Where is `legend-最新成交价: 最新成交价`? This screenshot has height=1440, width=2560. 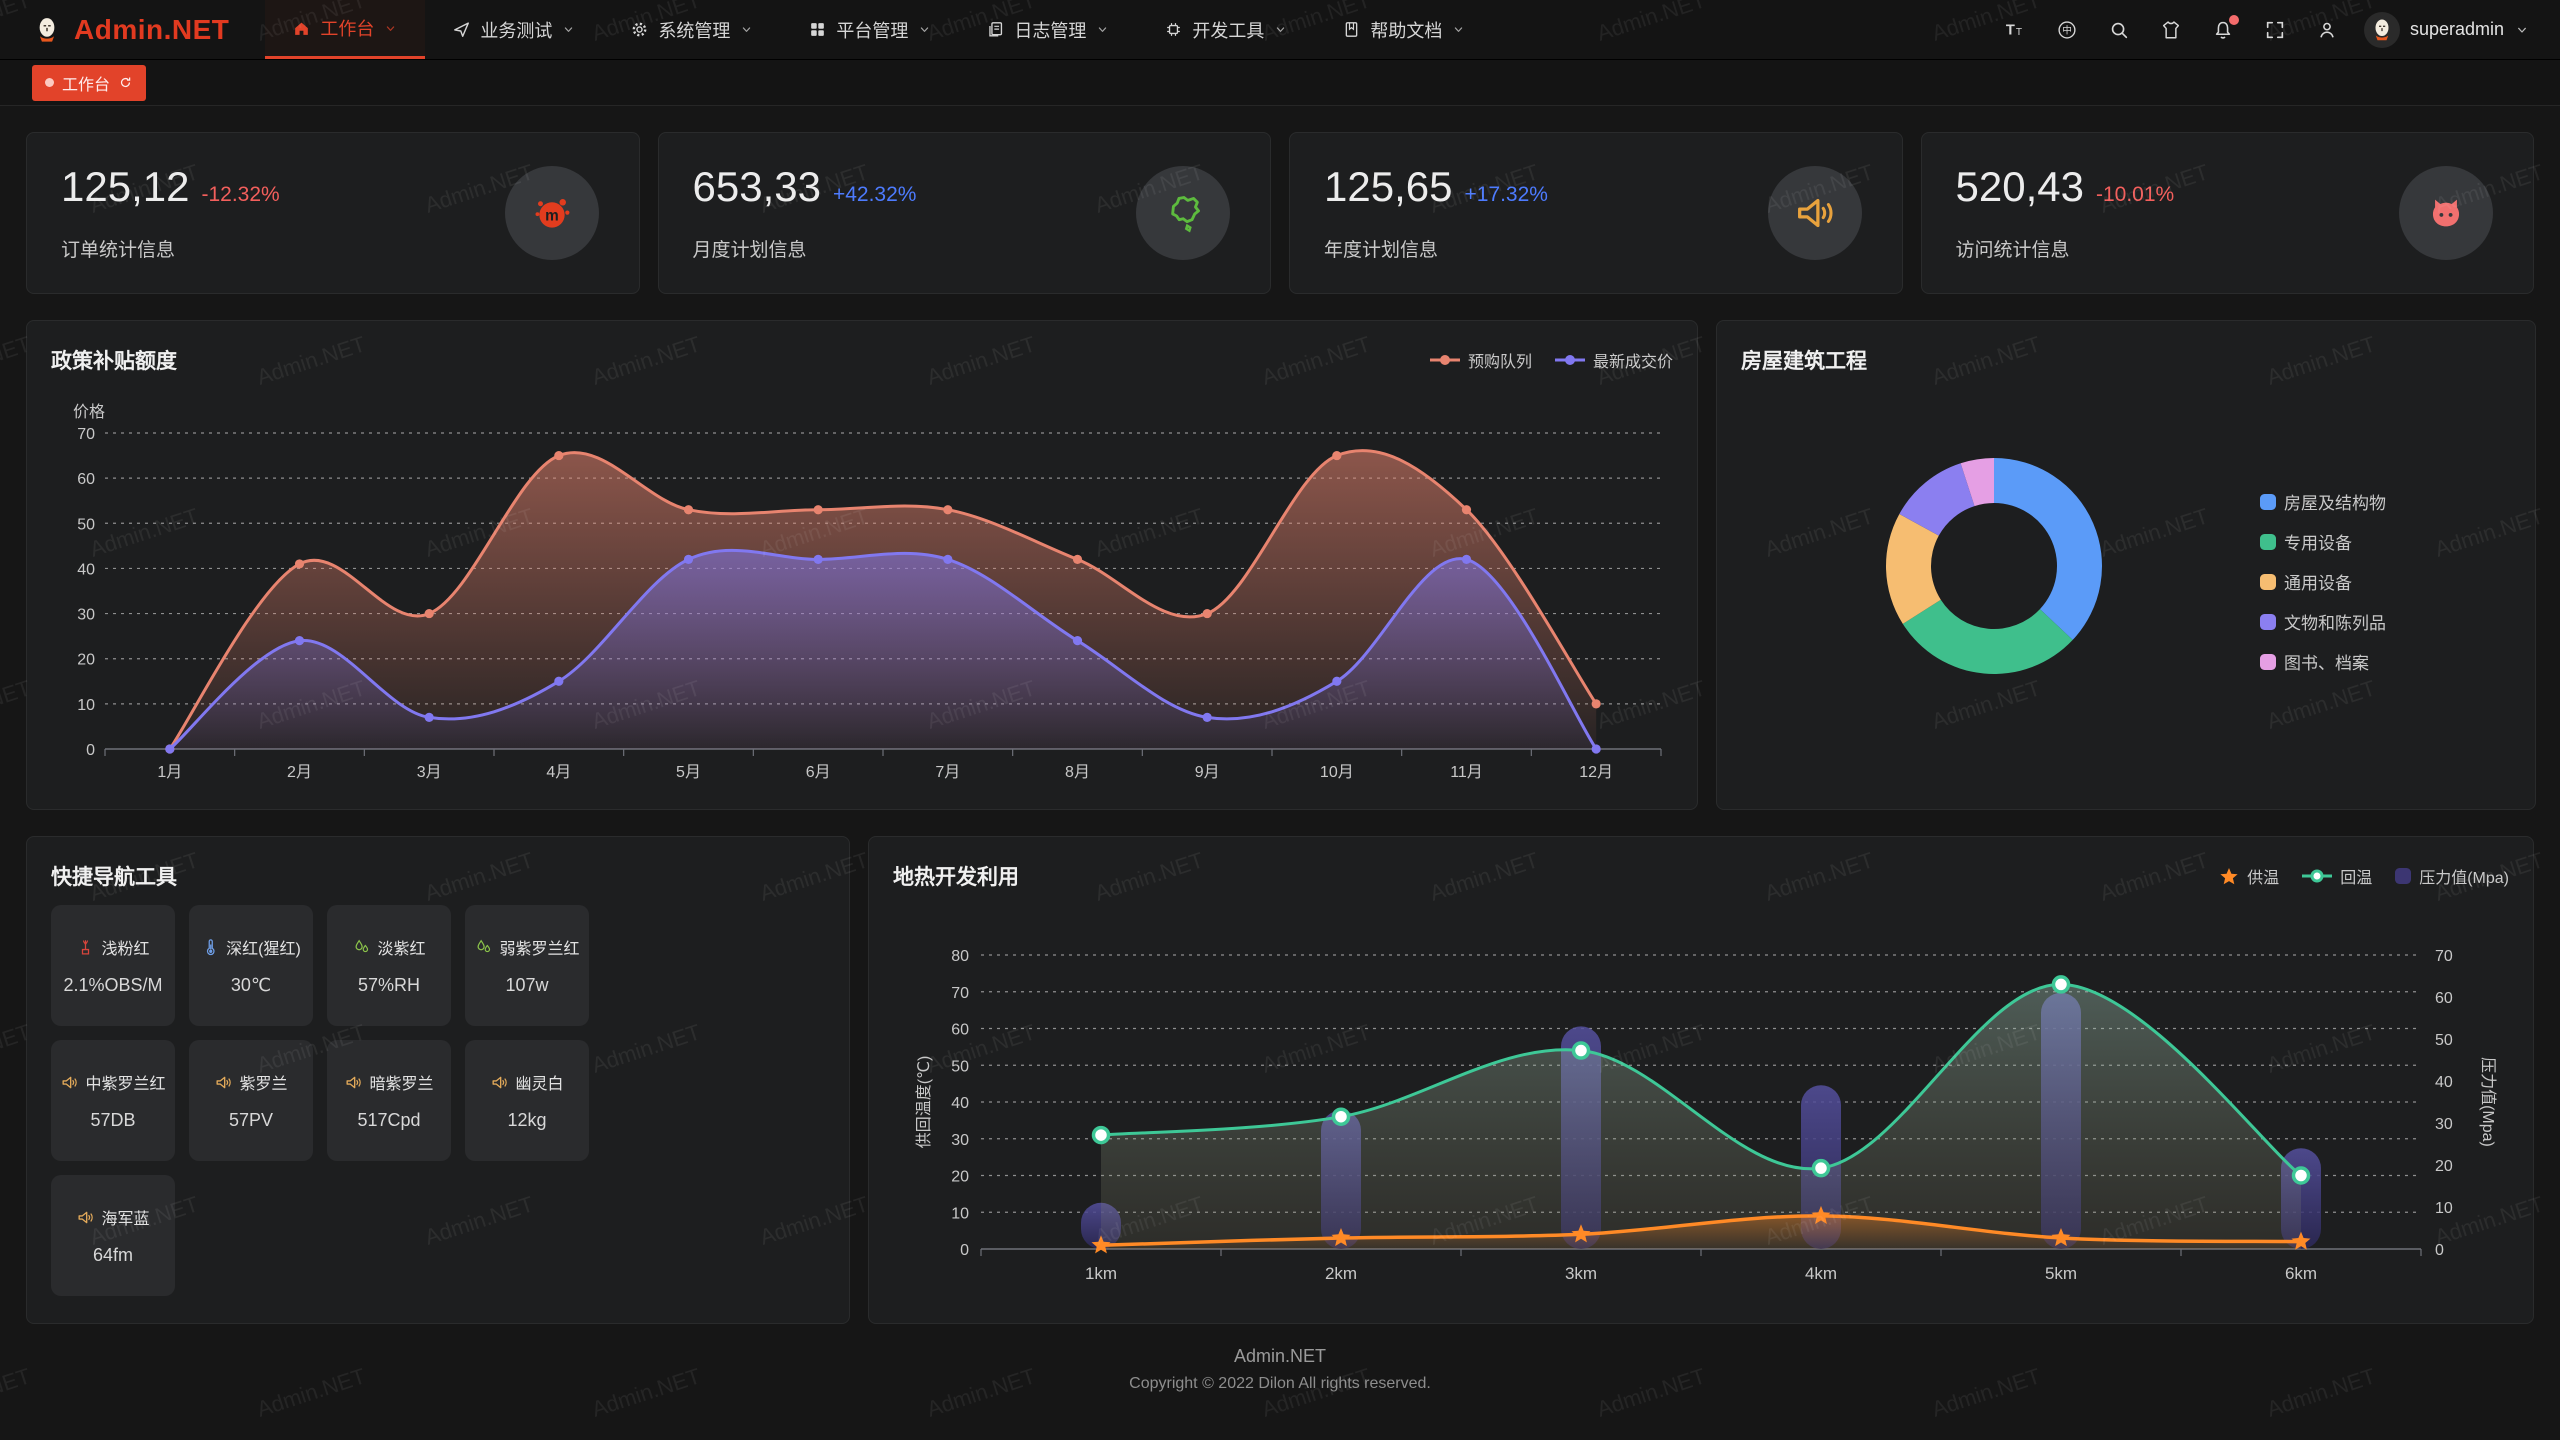 legend-最新成交价: 最新成交价 is located at coordinates (1613, 360).